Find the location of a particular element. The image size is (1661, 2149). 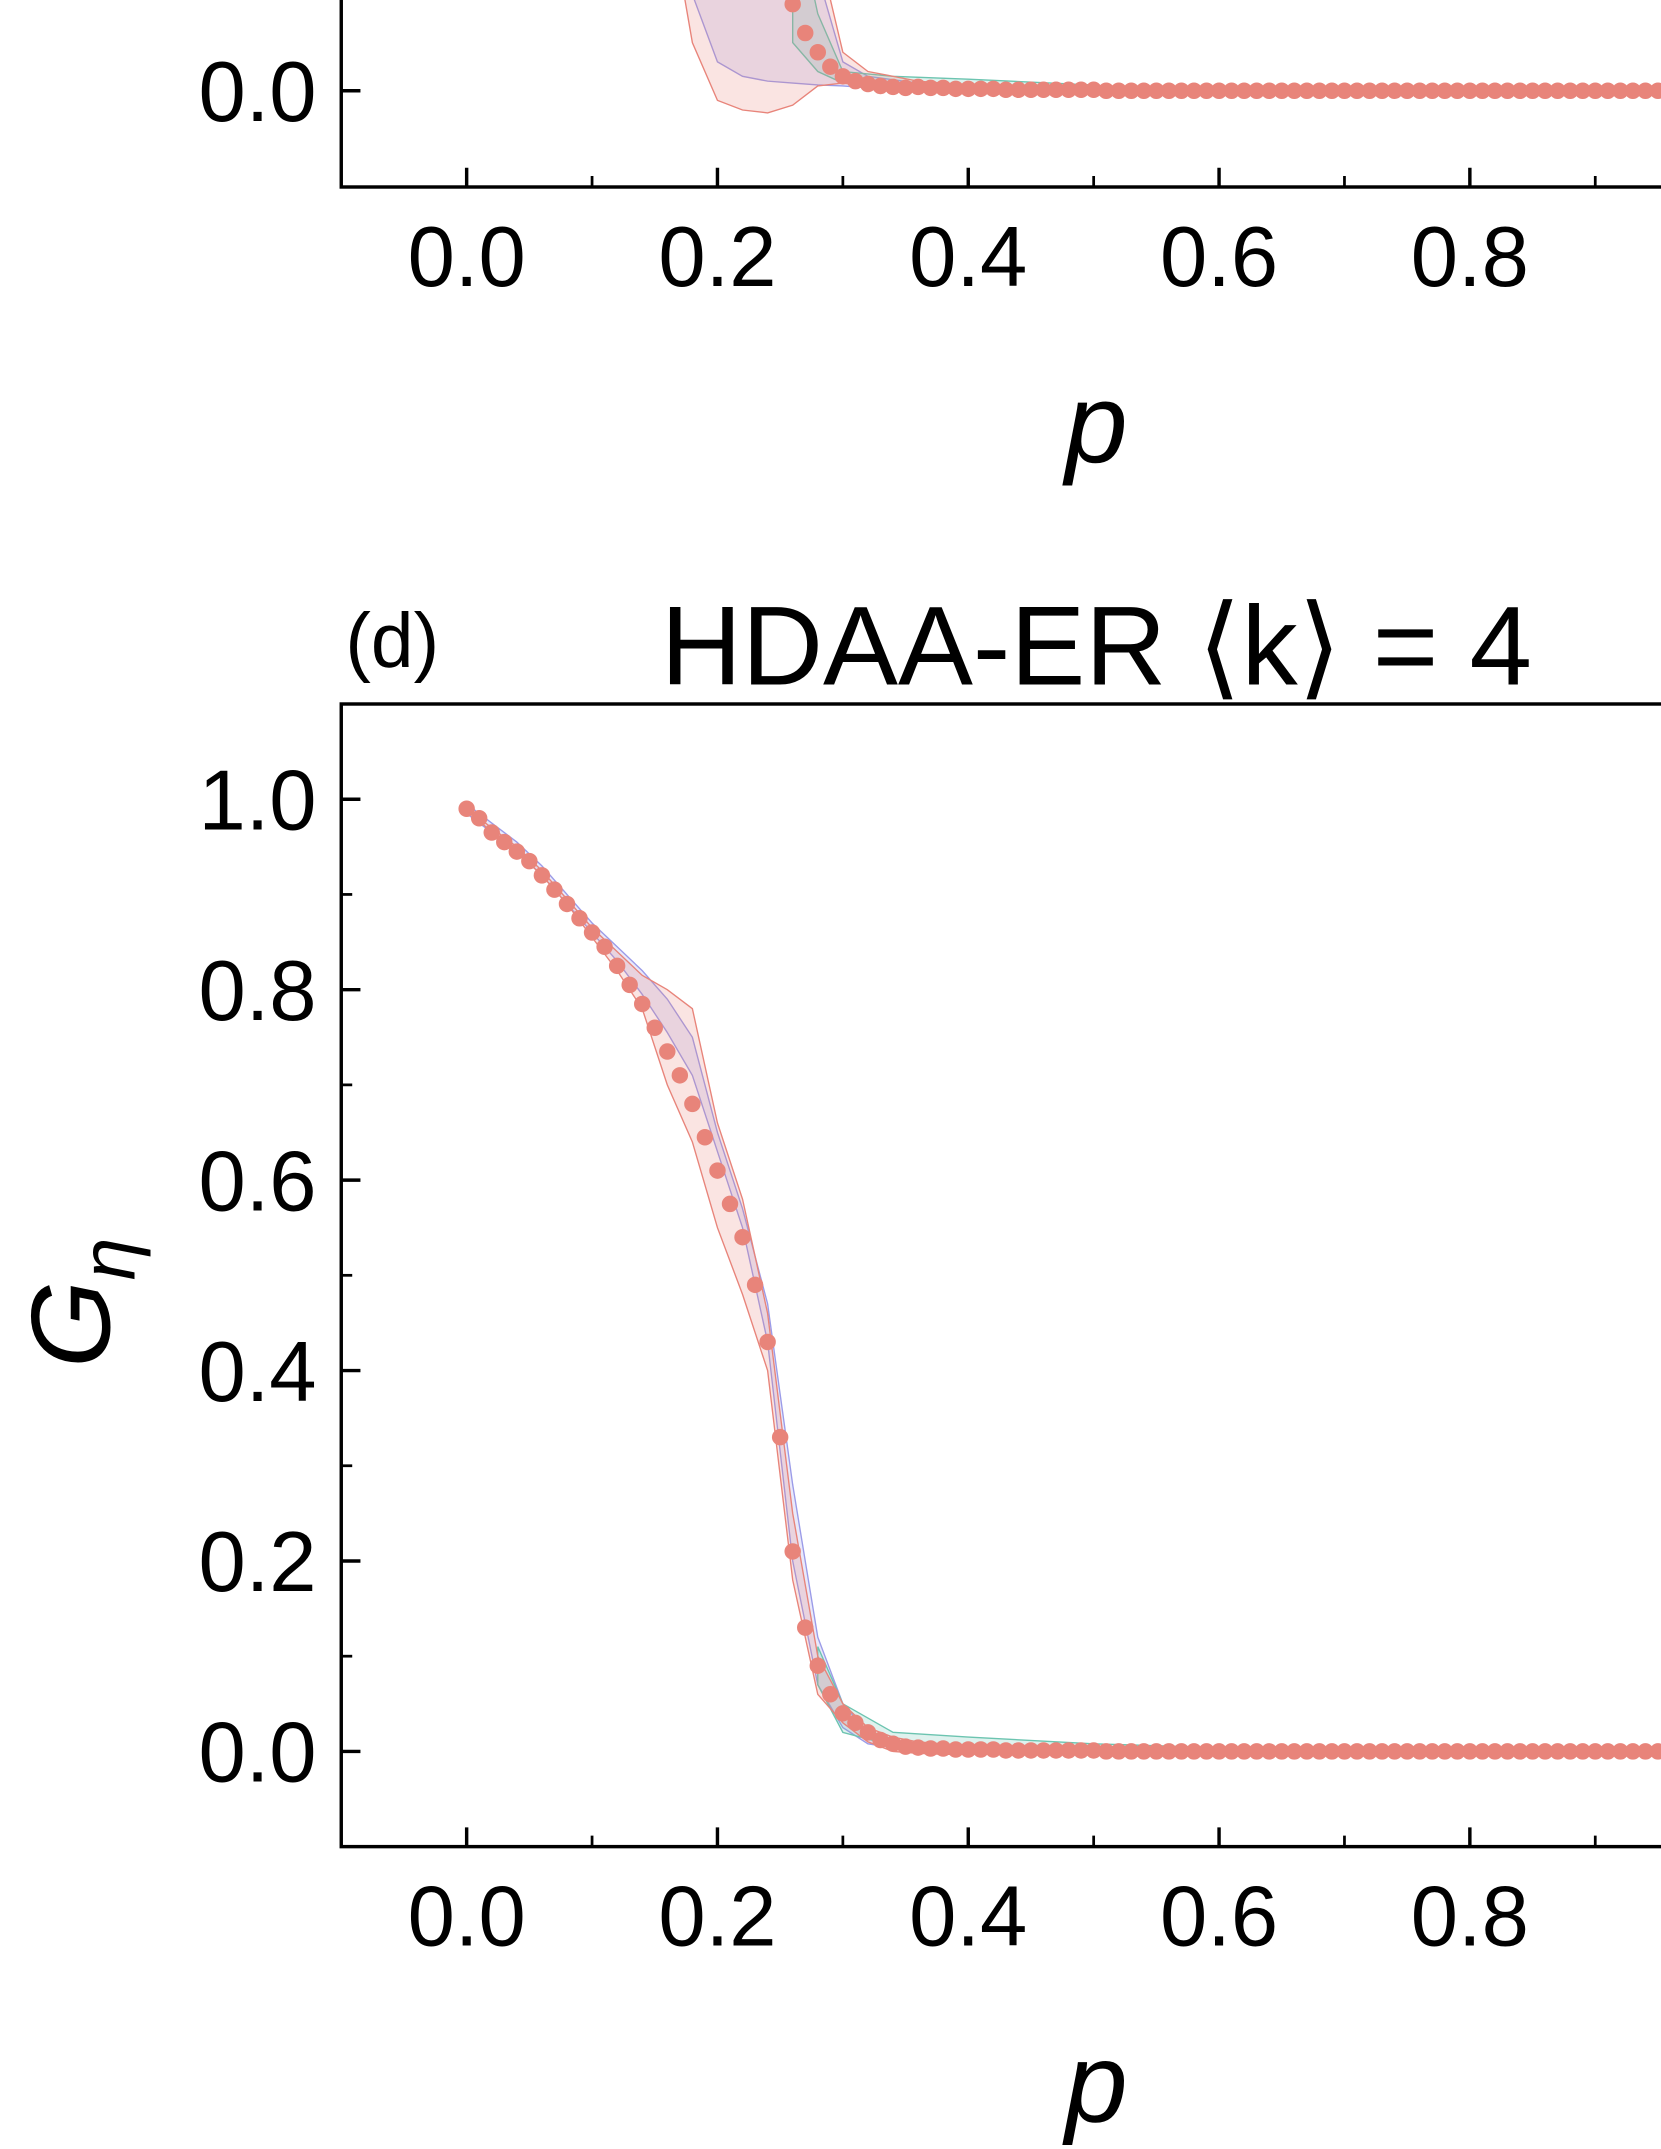

x-tick-label: 0.6 is located at coordinates (1219, 257).